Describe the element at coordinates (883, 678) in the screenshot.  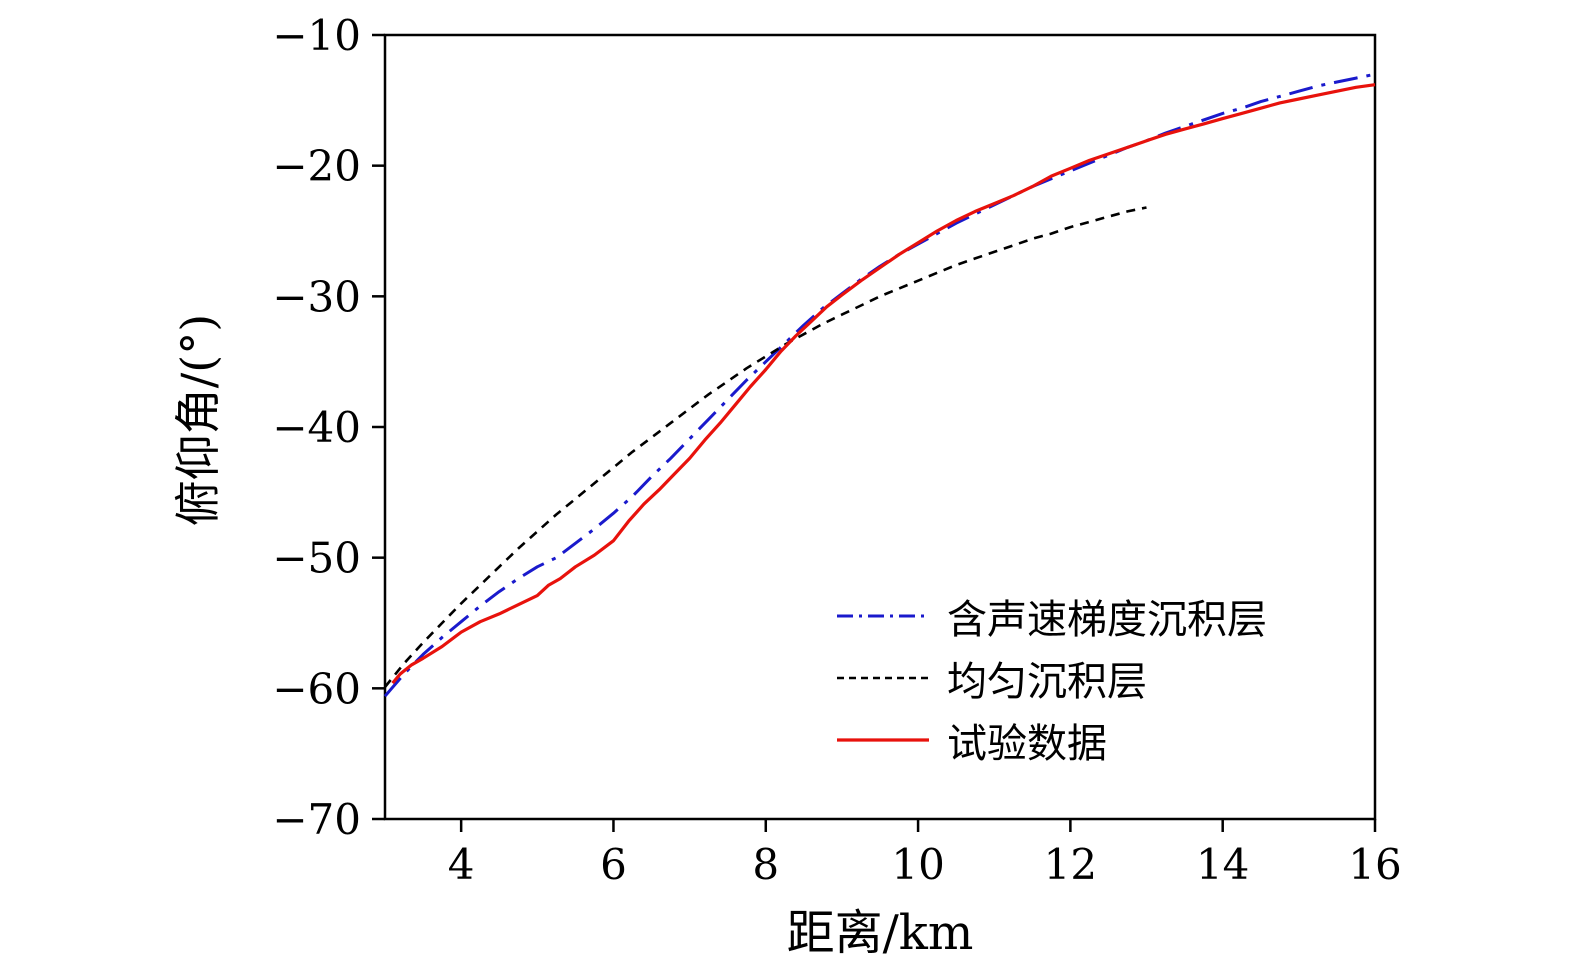
I see `legend-dashed-line-icon` at that location.